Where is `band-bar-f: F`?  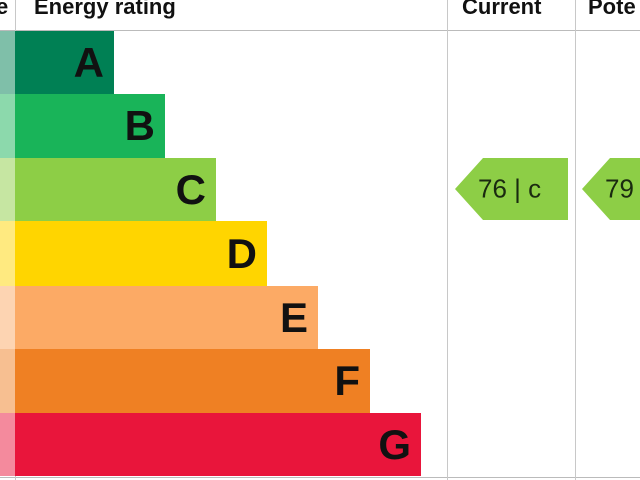
band-bar-f: F is located at coordinates (192, 381).